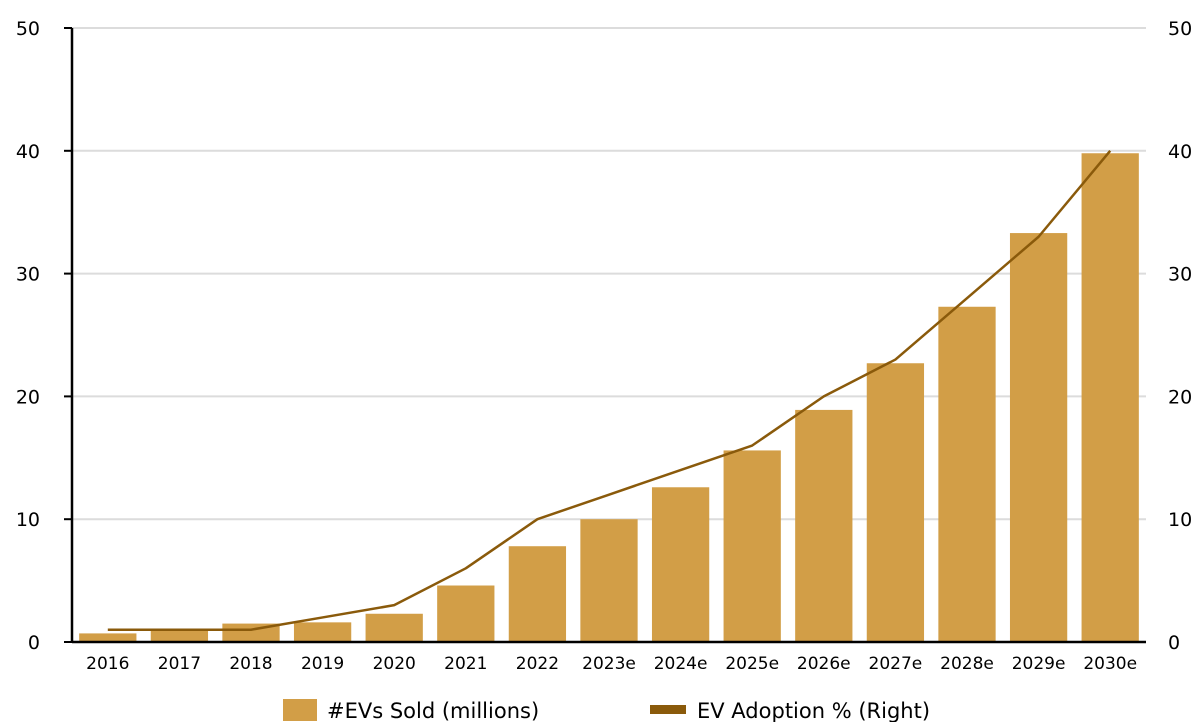  I want to click on x-tick-label: 2023e, so click(609, 664).